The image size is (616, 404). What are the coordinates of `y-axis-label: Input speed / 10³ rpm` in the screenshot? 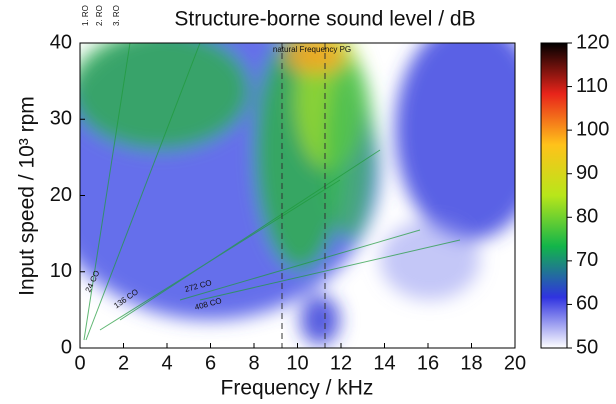 It's located at (27, 196).